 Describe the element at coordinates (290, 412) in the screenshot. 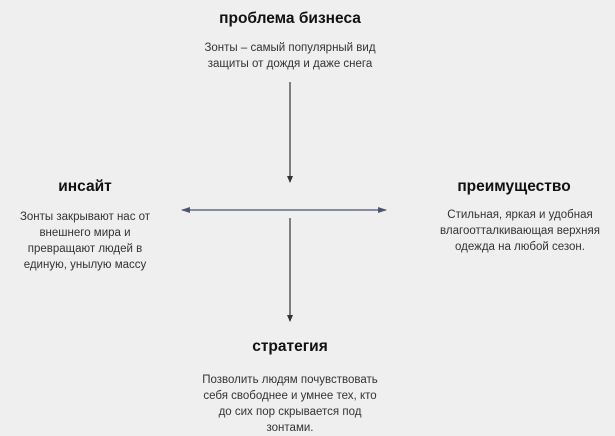

I see `text-line: до сих пор скрывается под` at that location.